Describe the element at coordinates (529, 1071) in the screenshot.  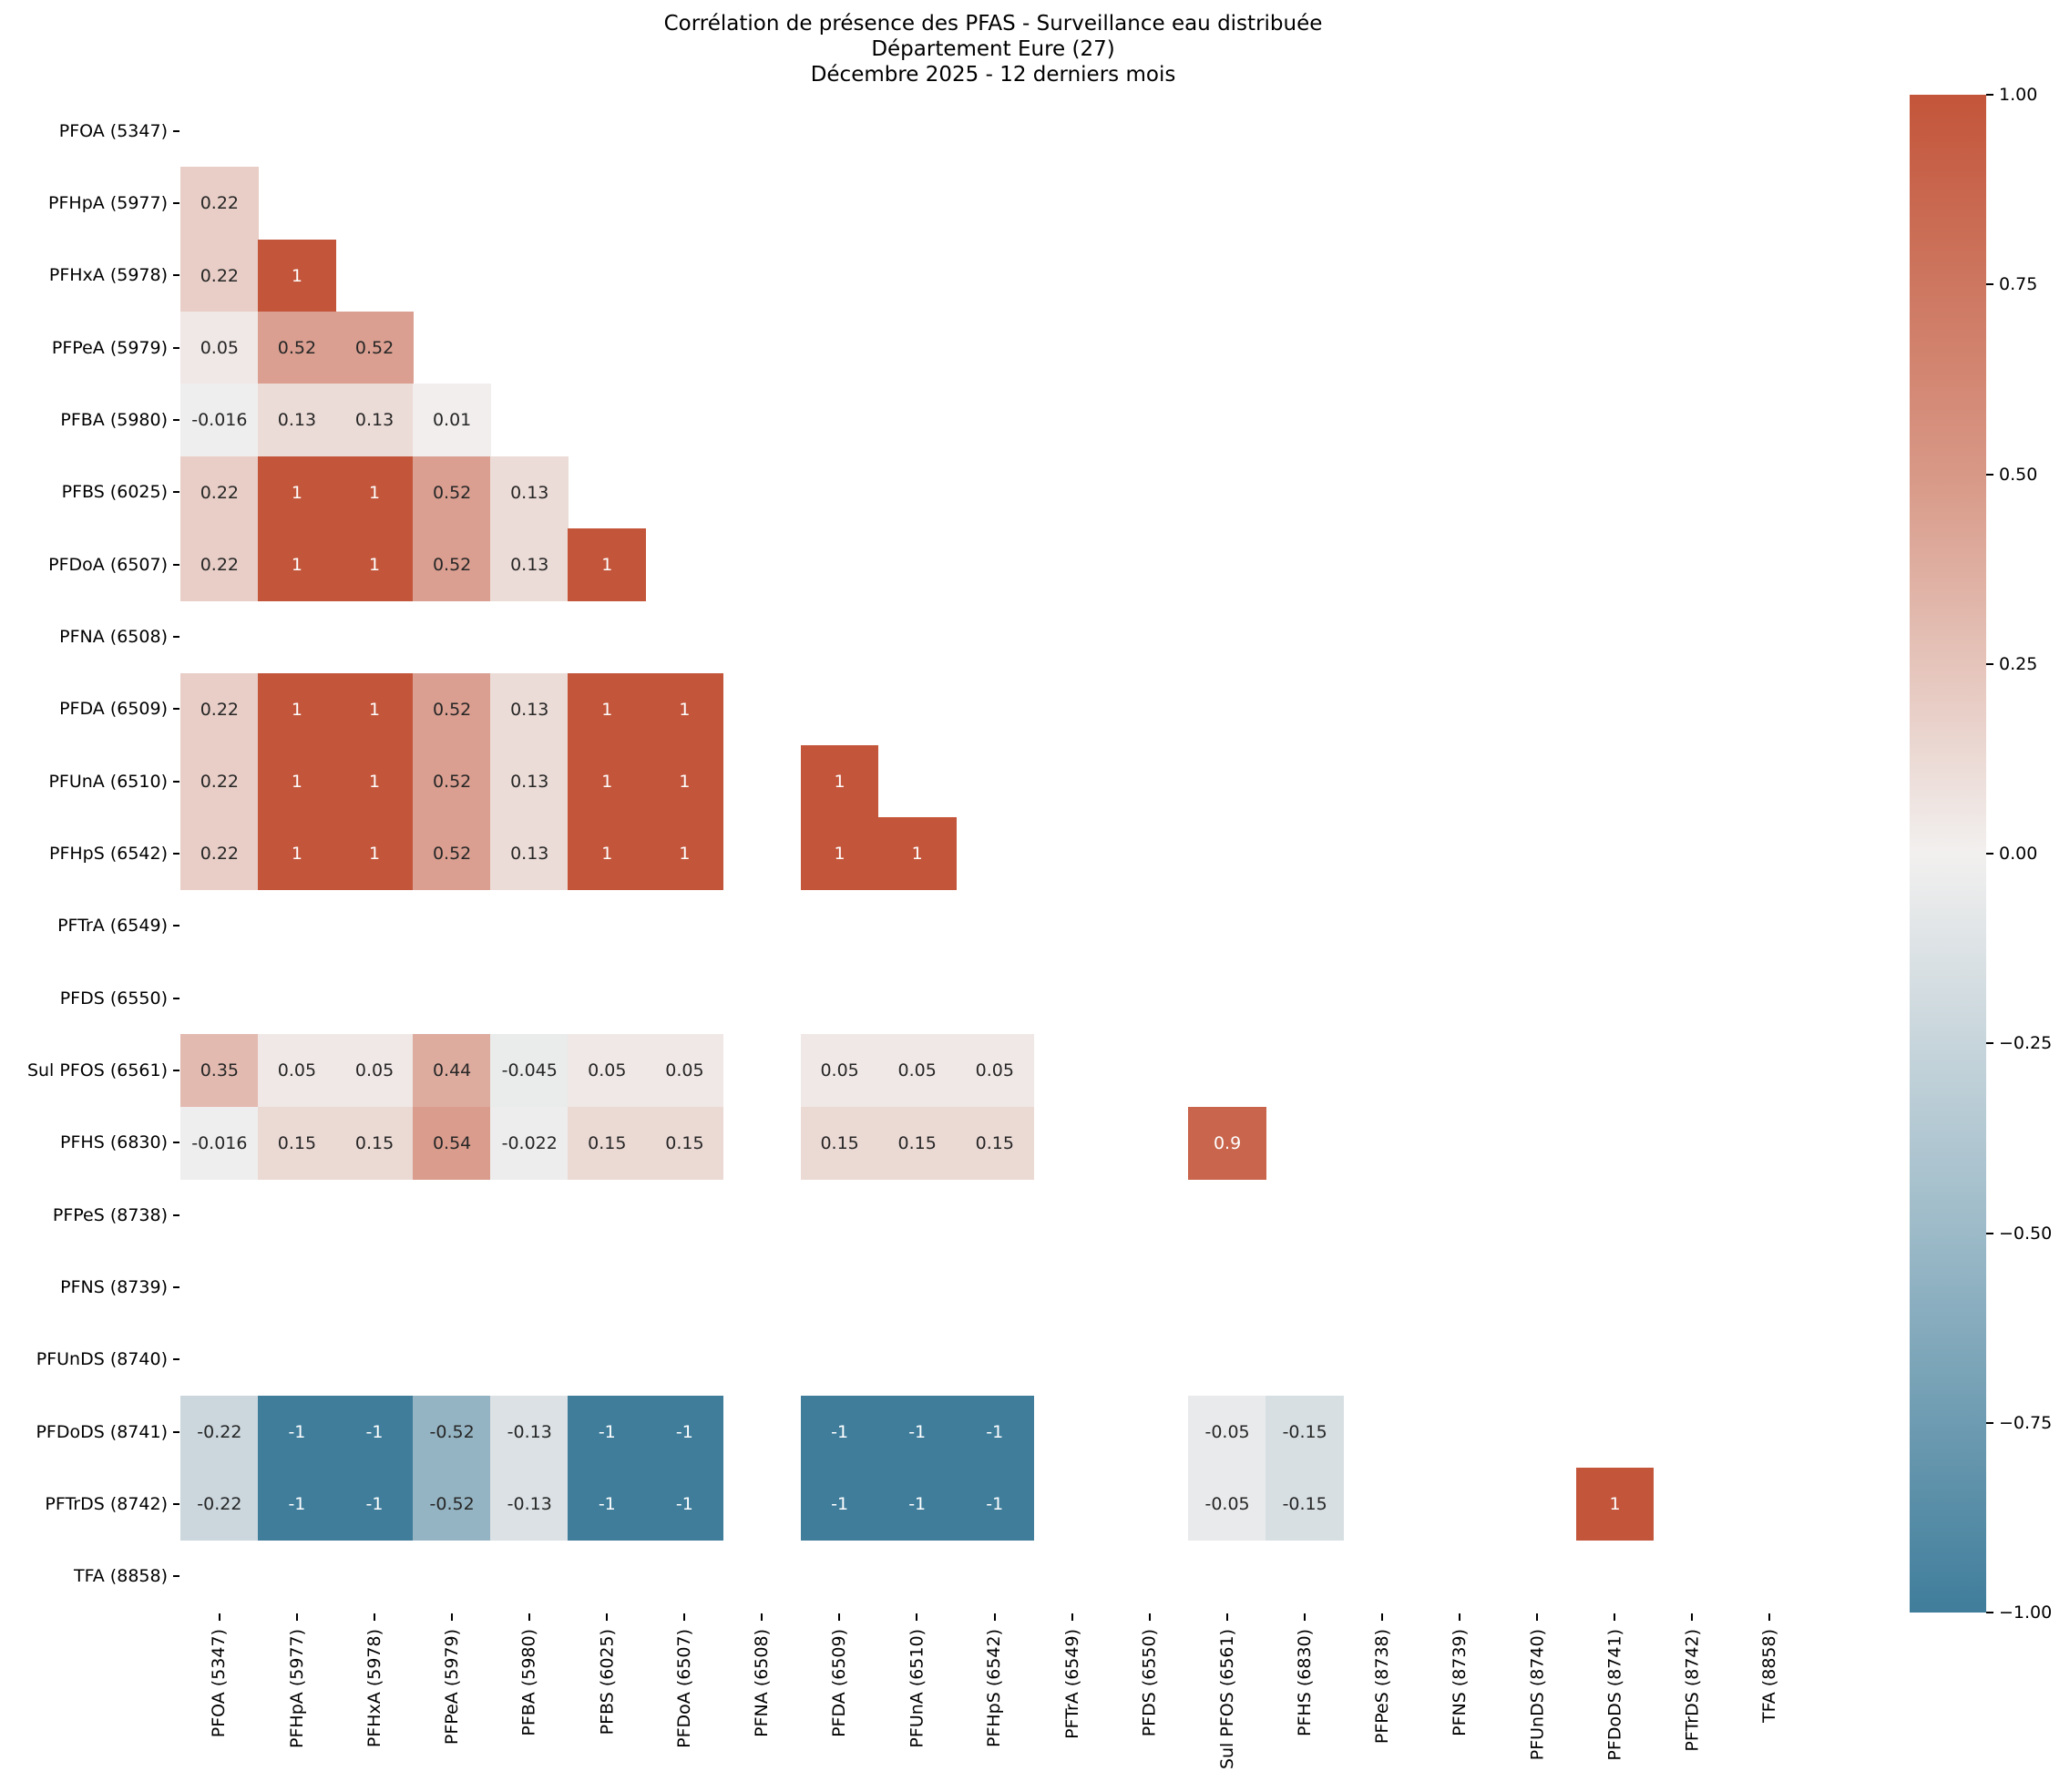
I see `heatmap-cell: -0.045` at that location.